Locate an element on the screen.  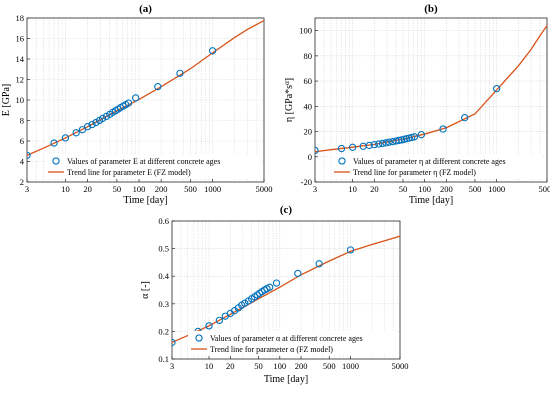
legend-entry: Trend line for parameter α (FZ model) is located at coordinates (271, 349).